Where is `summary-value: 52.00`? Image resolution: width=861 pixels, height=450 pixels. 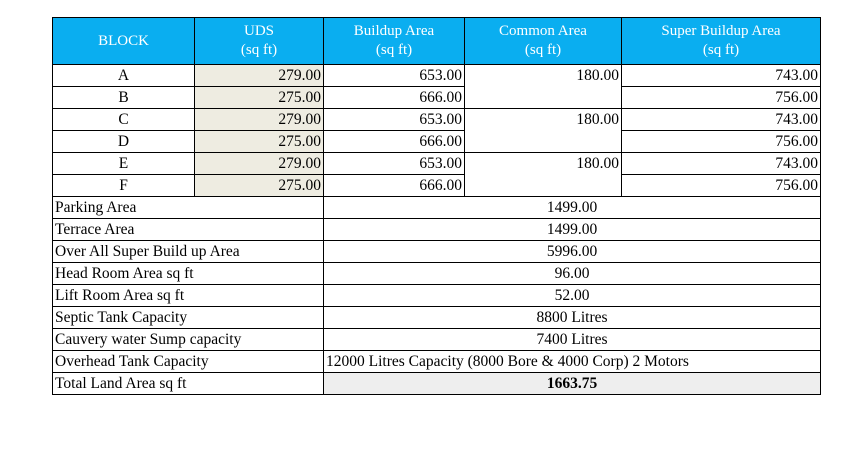 summary-value: 52.00 is located at coordinates (572, 295).